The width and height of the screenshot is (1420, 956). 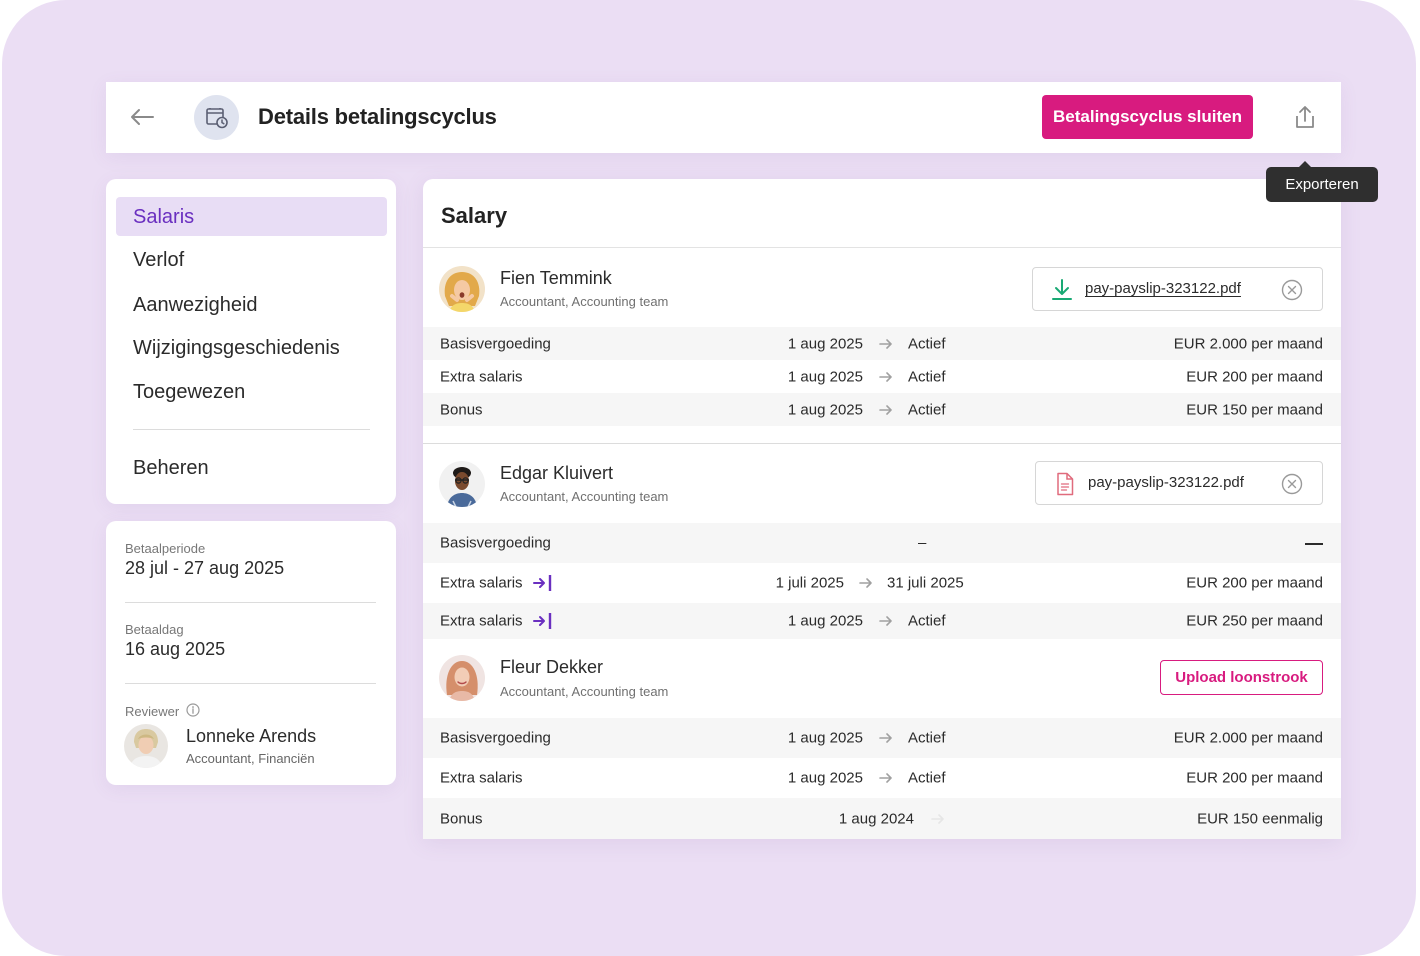 What do you see at coordinates (1241, 677) in the screenshot?
I see `upload-payslip-button: Upload loonstrook` at bounding box center [1241, 677].